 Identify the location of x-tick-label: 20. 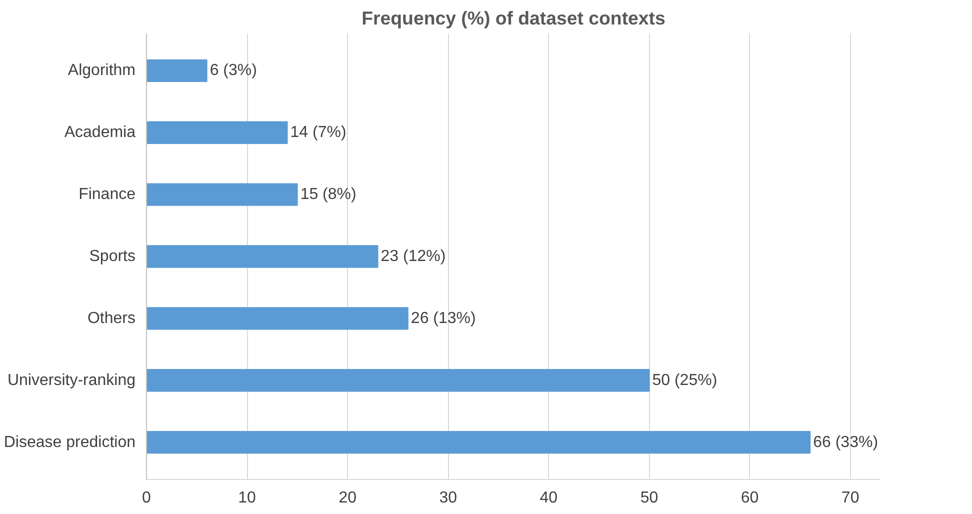
(347, 498).